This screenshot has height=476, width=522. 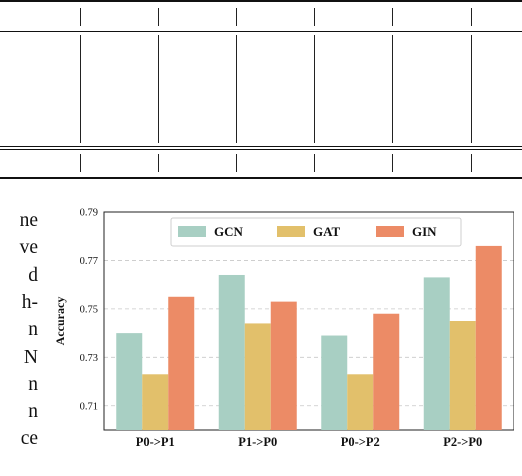 What do you see at coordinates (89, 261) in the screenshot?
I see `y-tick-label: 0.77` at bounding box center [89, 261].